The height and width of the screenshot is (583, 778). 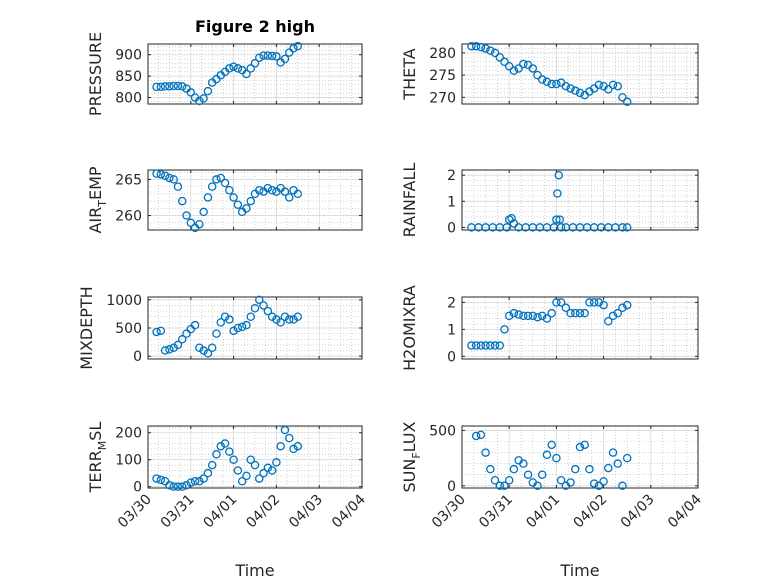 What do you see at coordinates (102, 204) in the screenshot?
I see `y-label-subscript: T` at bounding box center [102, 204].